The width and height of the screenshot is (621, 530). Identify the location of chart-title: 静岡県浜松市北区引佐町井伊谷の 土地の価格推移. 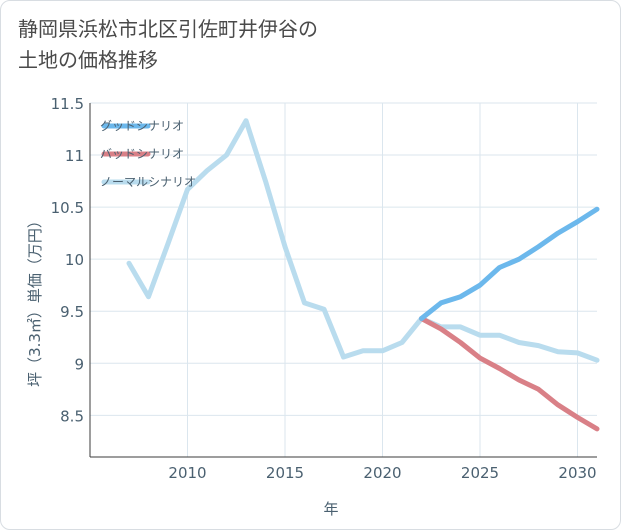
(168, 44).